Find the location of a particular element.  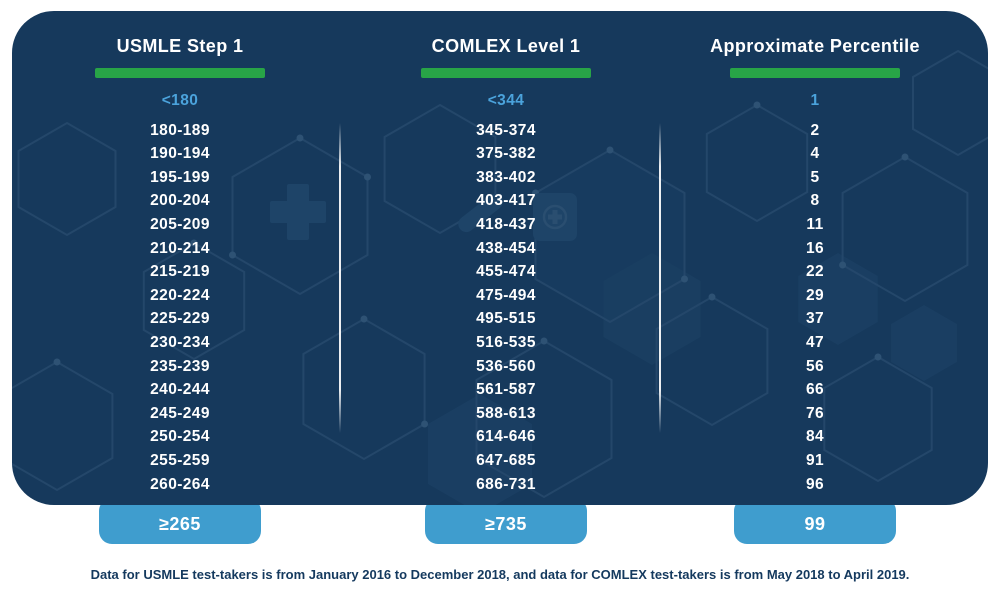

table-cell: 495-515 is located at coordinates (506, 319).